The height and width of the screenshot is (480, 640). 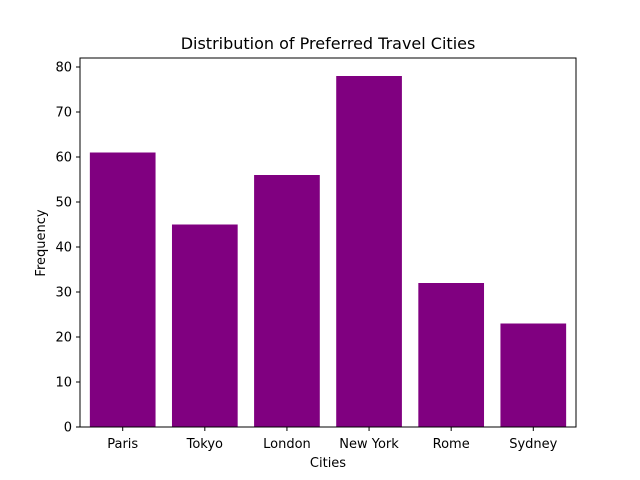 What do you see at coordinates (369, 251) in the screenshot?
I see `bar-new-york` at bounding box center [369, 251].